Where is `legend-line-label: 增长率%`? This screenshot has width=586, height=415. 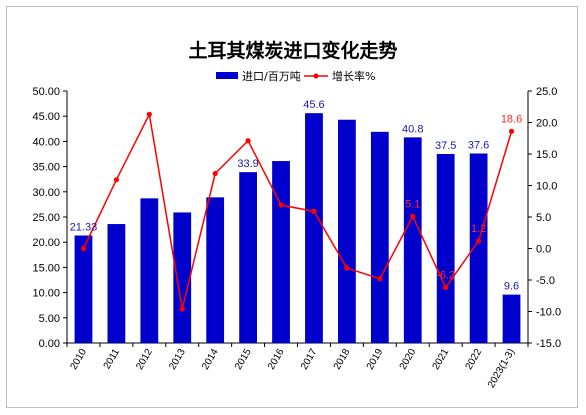 legend-line-label: 增长率% is located at coordinates (353, 76).